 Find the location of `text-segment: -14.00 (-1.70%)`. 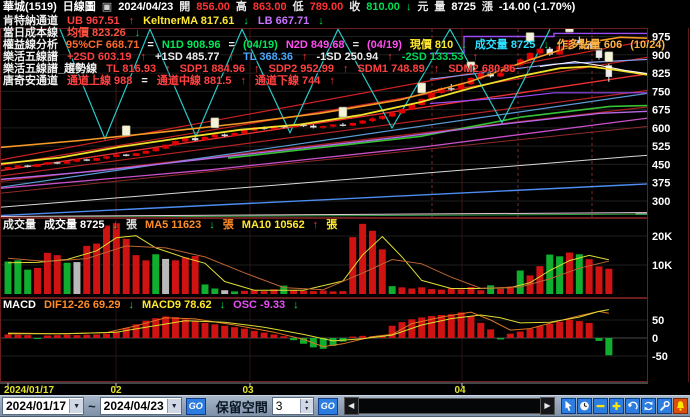

text-segment: -14.00 (-1.70%) is located at coordinates (537, 7).